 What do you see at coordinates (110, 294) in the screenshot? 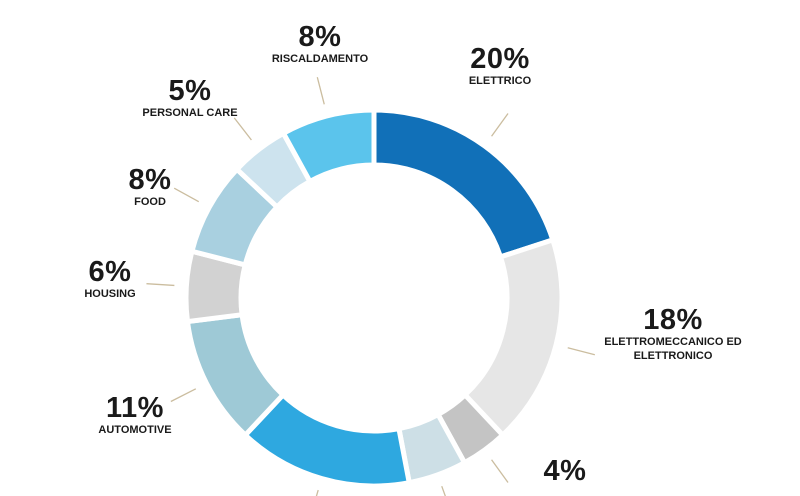
I see `slice-name: HOUSING` at bounding box center [110, 294].